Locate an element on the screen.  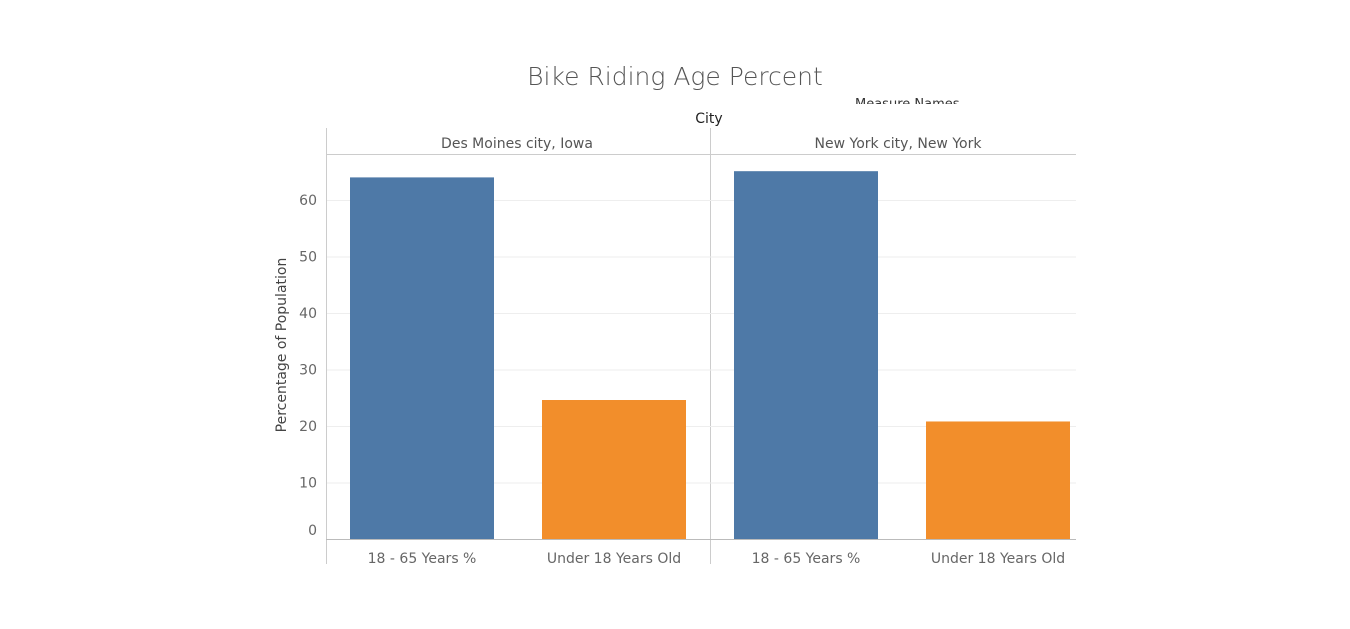
chart-title: Bike Riding Age Percent is located at coordinates (675, 76).